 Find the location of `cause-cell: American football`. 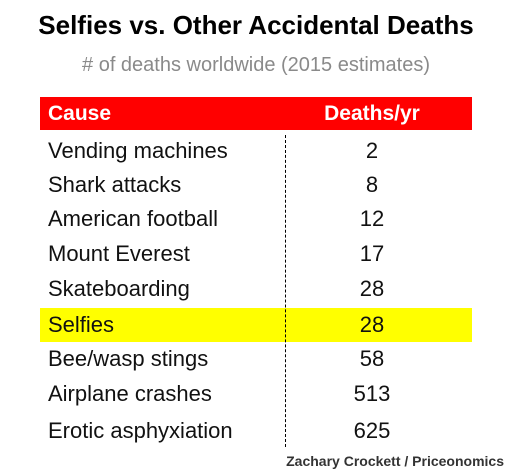

cause-cell: American football is located at coordinates (133, 218).